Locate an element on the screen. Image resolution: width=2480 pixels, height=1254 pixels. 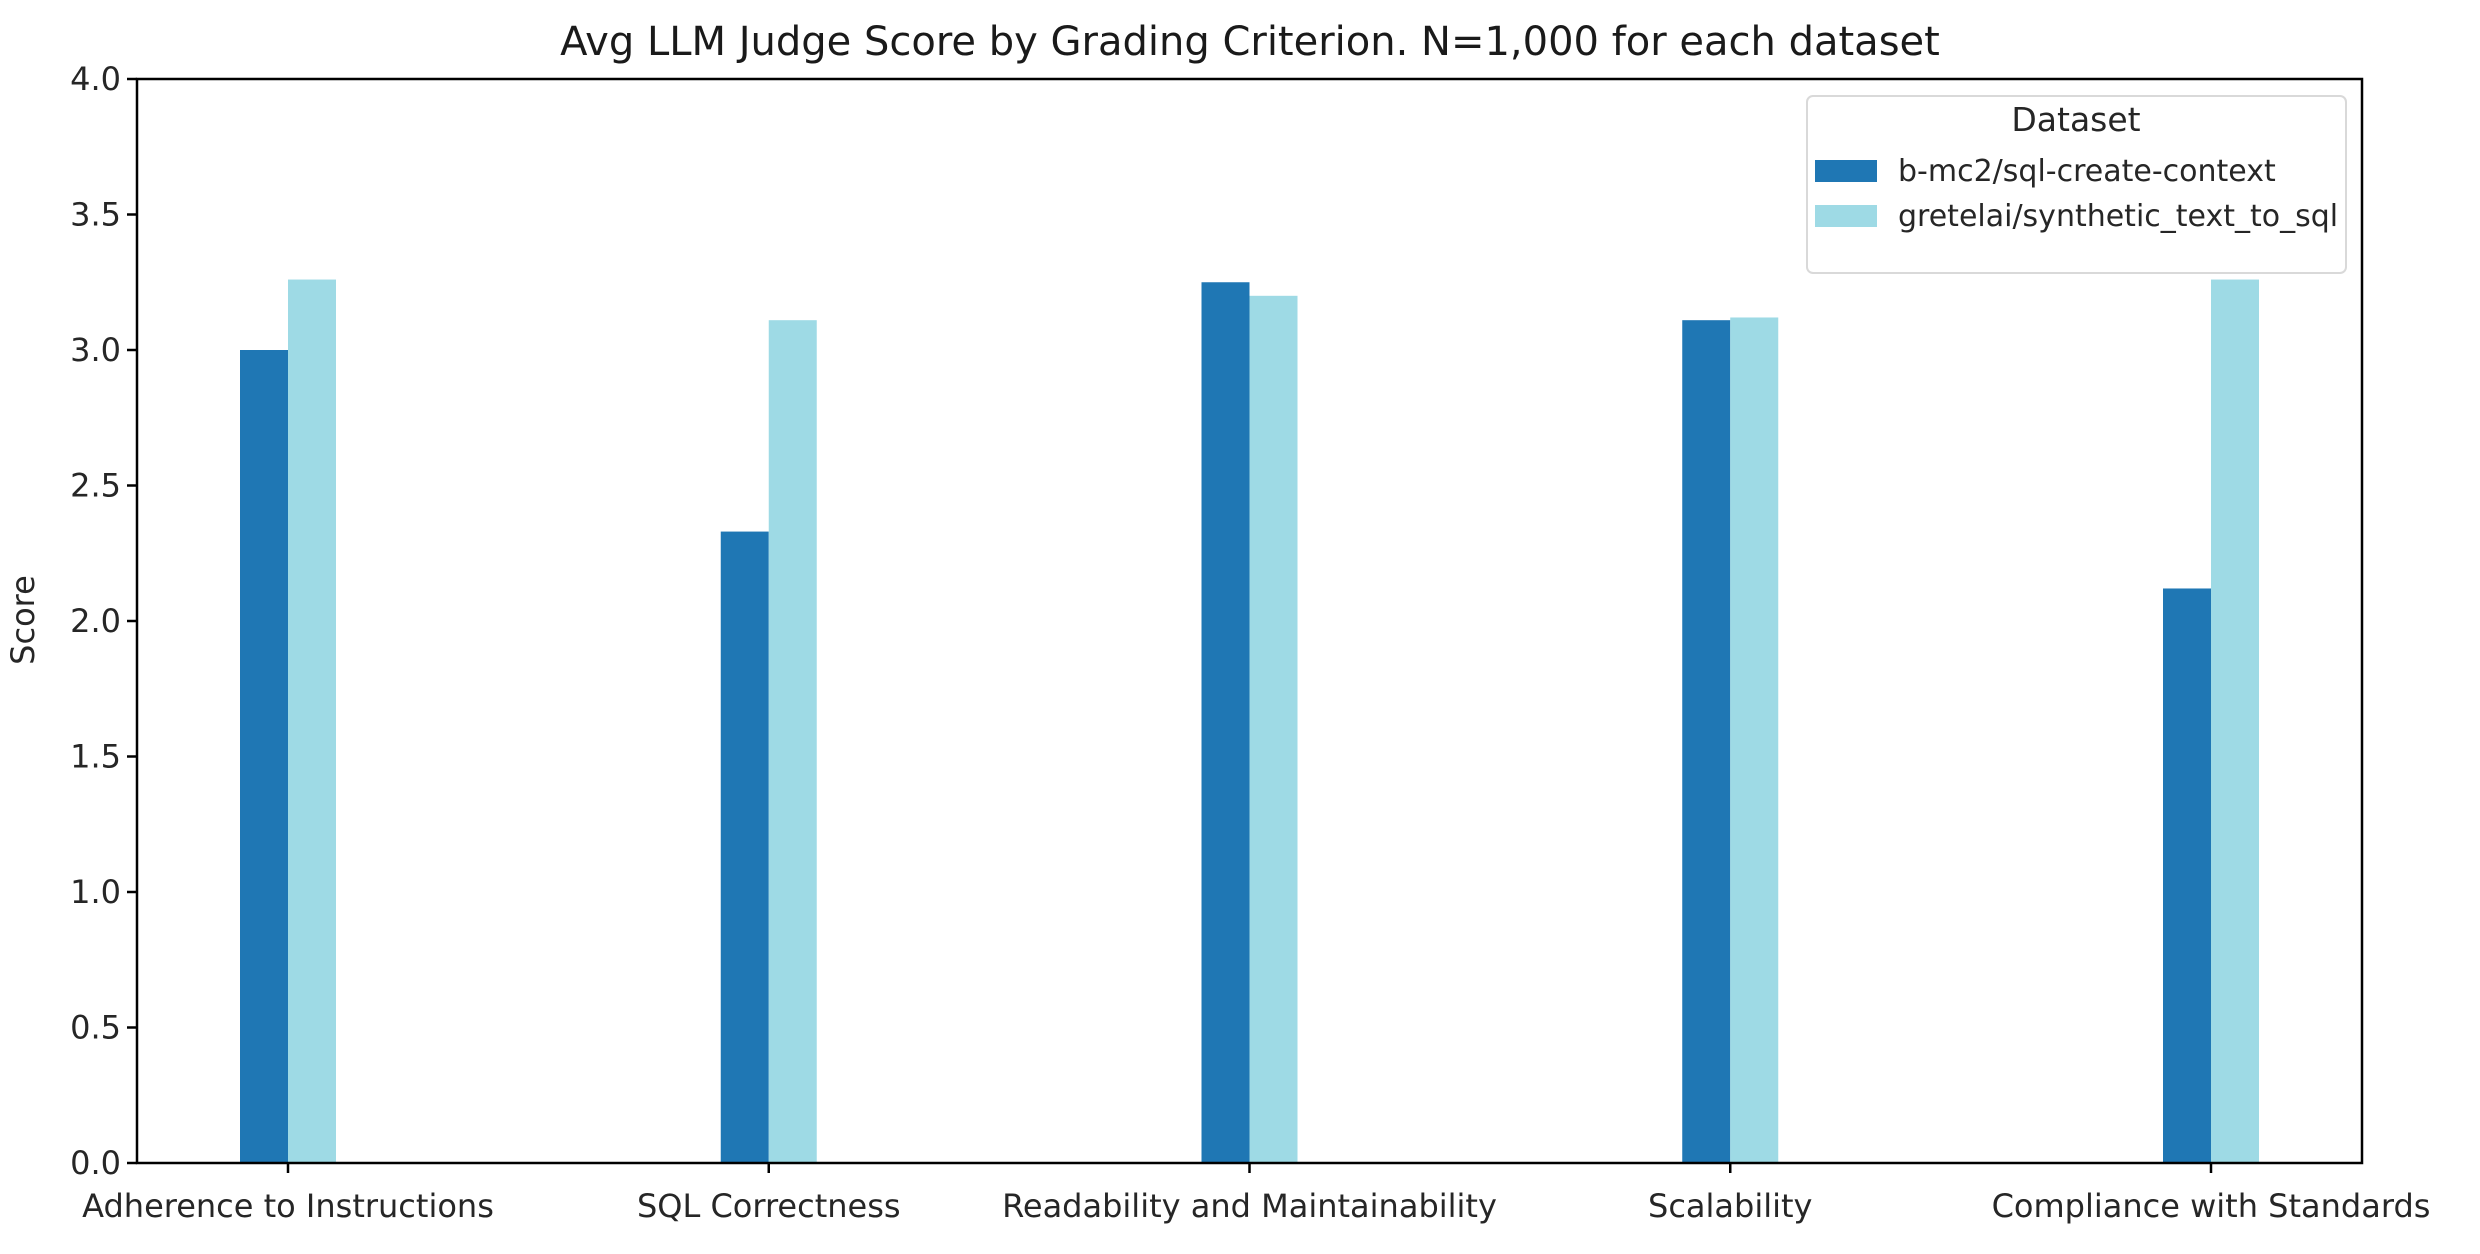
x-tick-label: Compliance with Standards is located at coordinates (2211, 1206).